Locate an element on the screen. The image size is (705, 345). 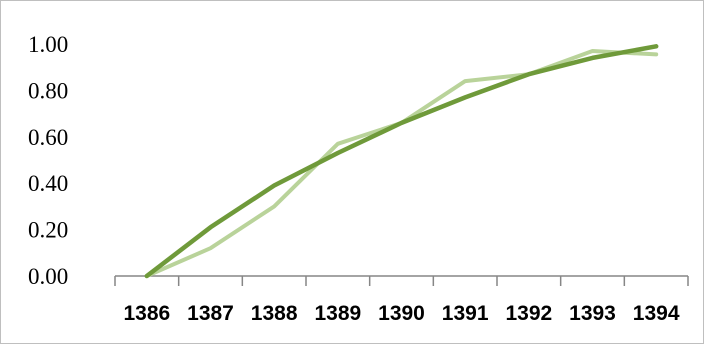
x-tick-label: 1391 is located at coordinates (465, 313).